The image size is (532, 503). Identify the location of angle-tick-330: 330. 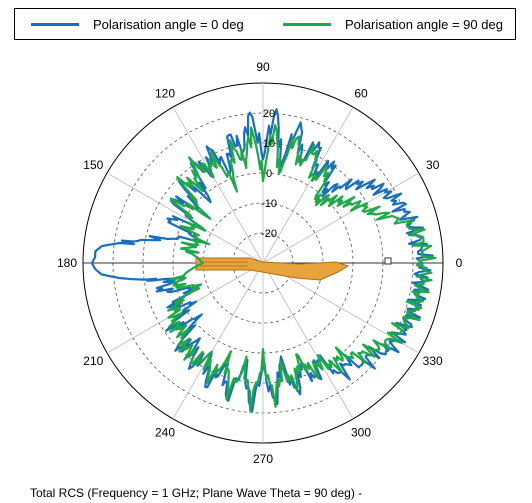
(433, 361).